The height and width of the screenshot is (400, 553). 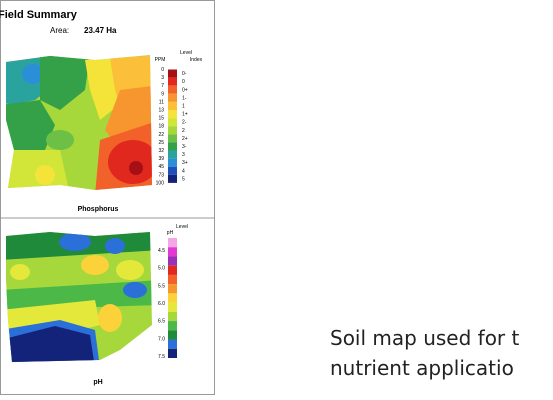 What do you see at coordinates (161, 251) in the screenshot?
I see `legend-label: 4.5` at bounding box center [161, 251].